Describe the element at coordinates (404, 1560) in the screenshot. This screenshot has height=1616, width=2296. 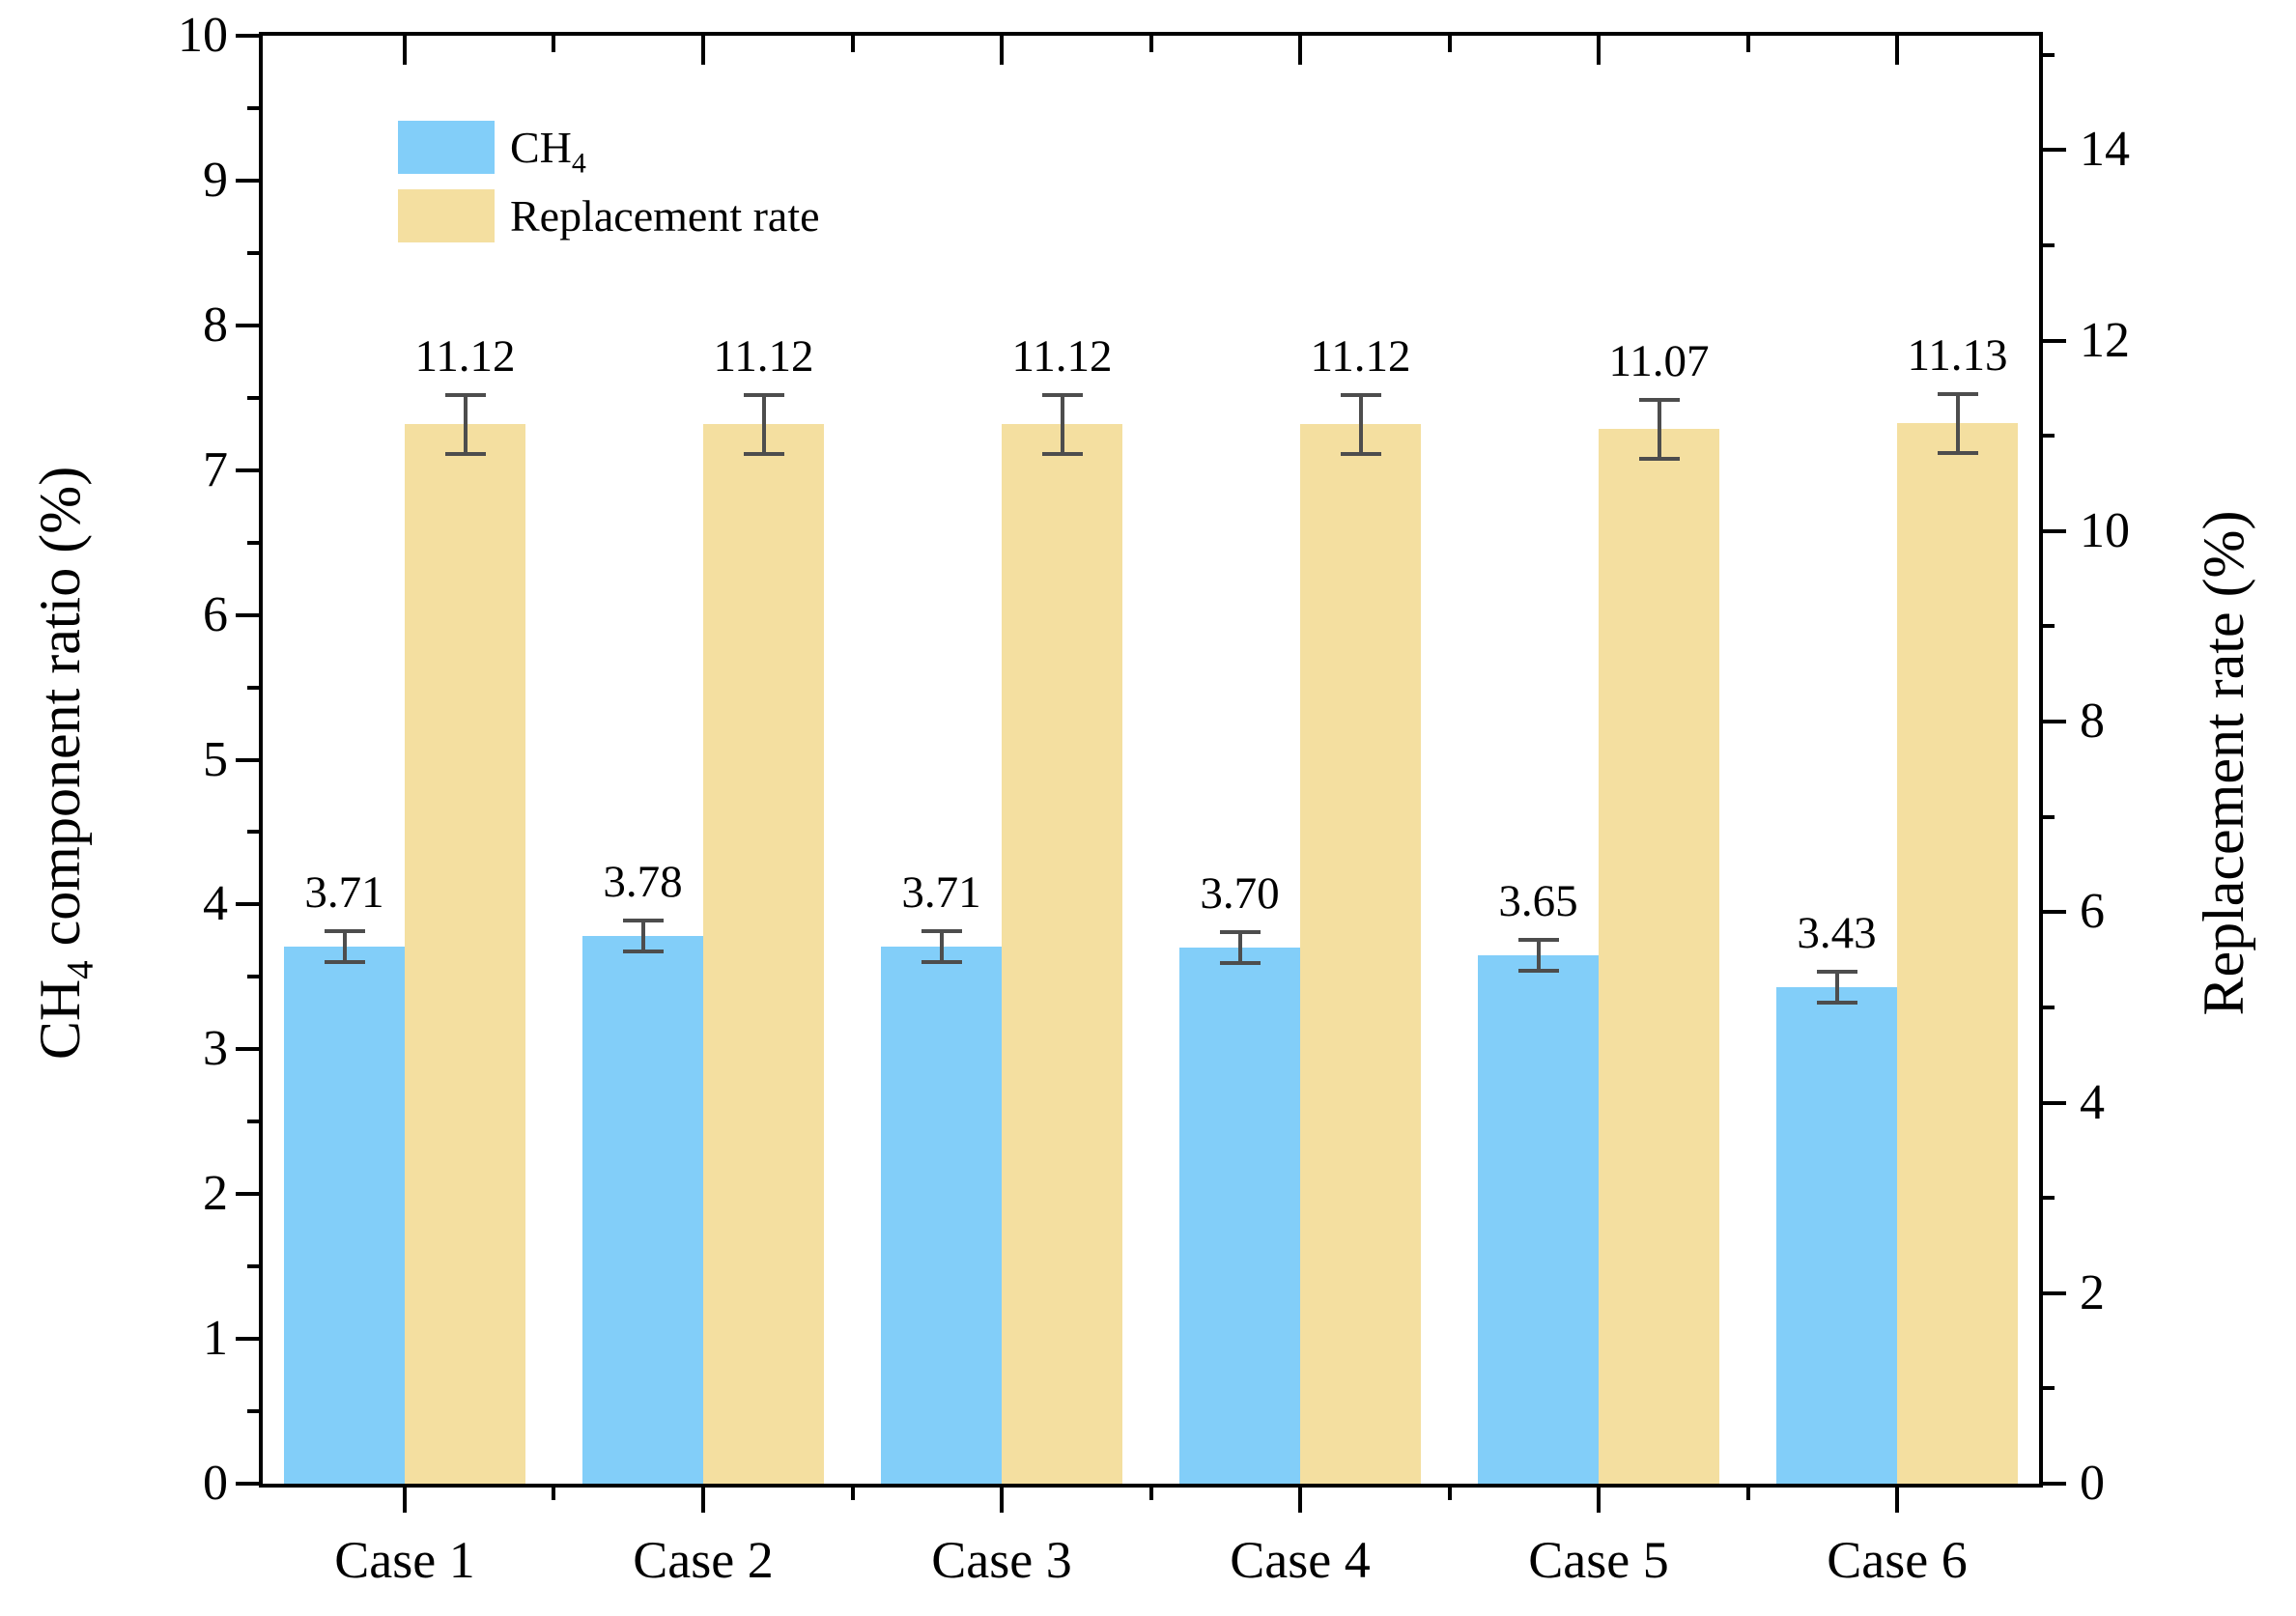
I see `x-axis-label-case-1: Case 1` at that location.